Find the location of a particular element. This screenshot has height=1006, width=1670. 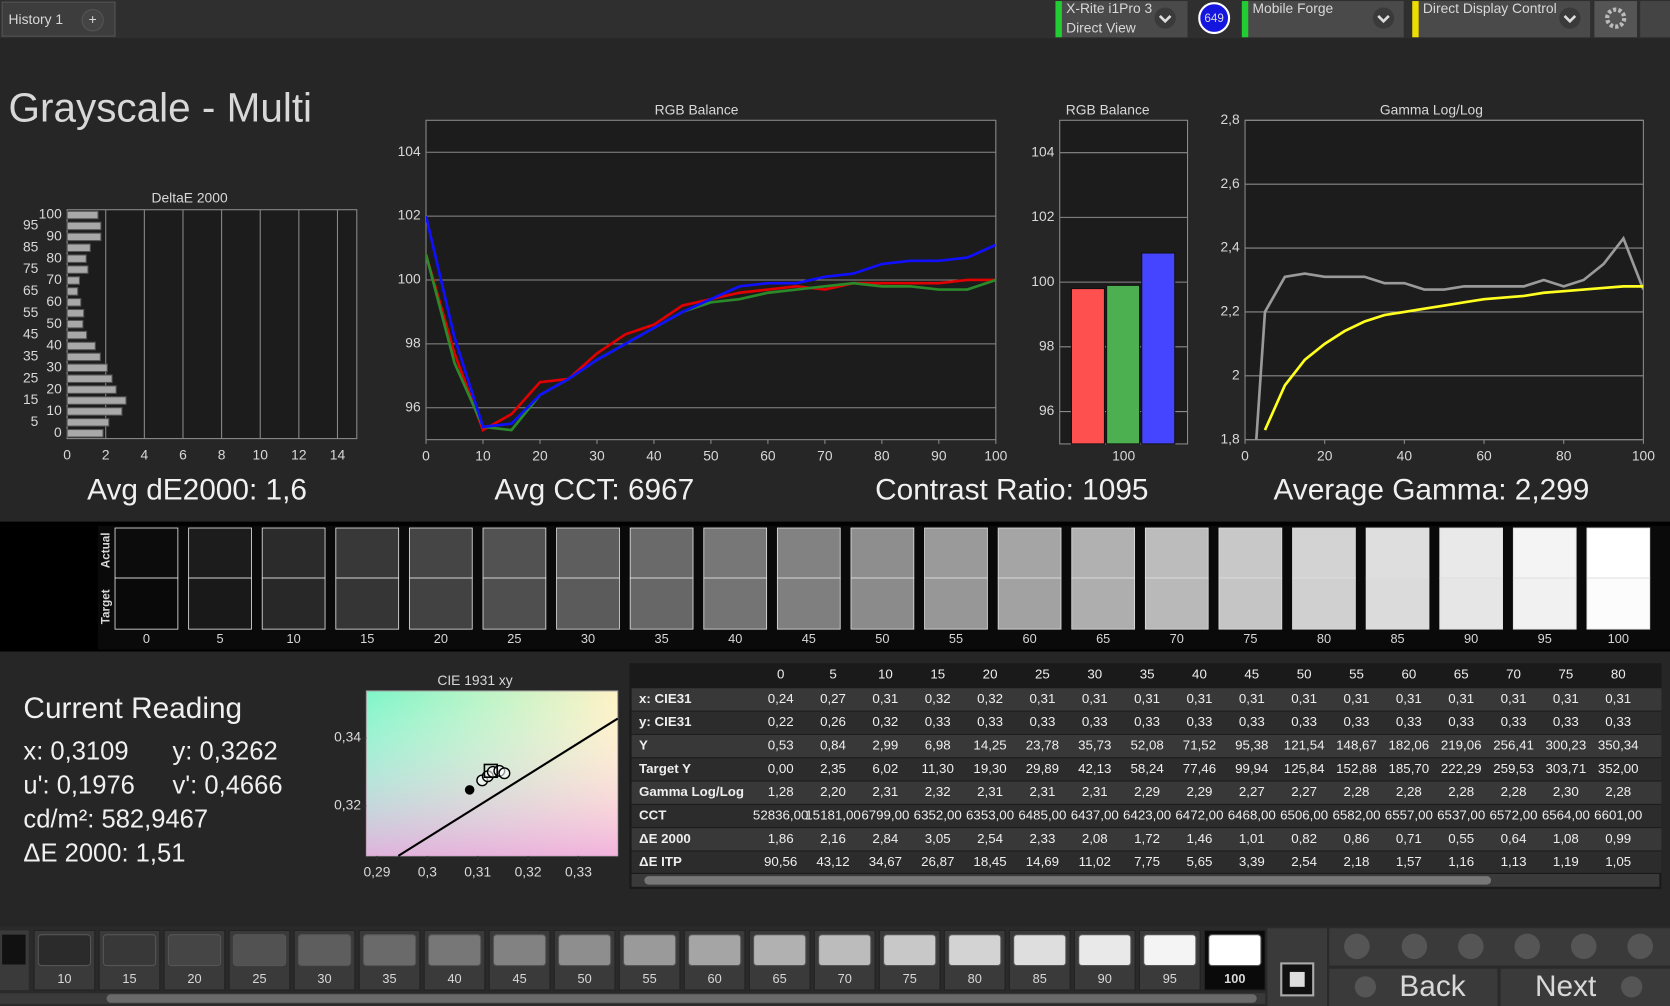

y-tick-label: 2,2 is located at coordinates (1229, 311).